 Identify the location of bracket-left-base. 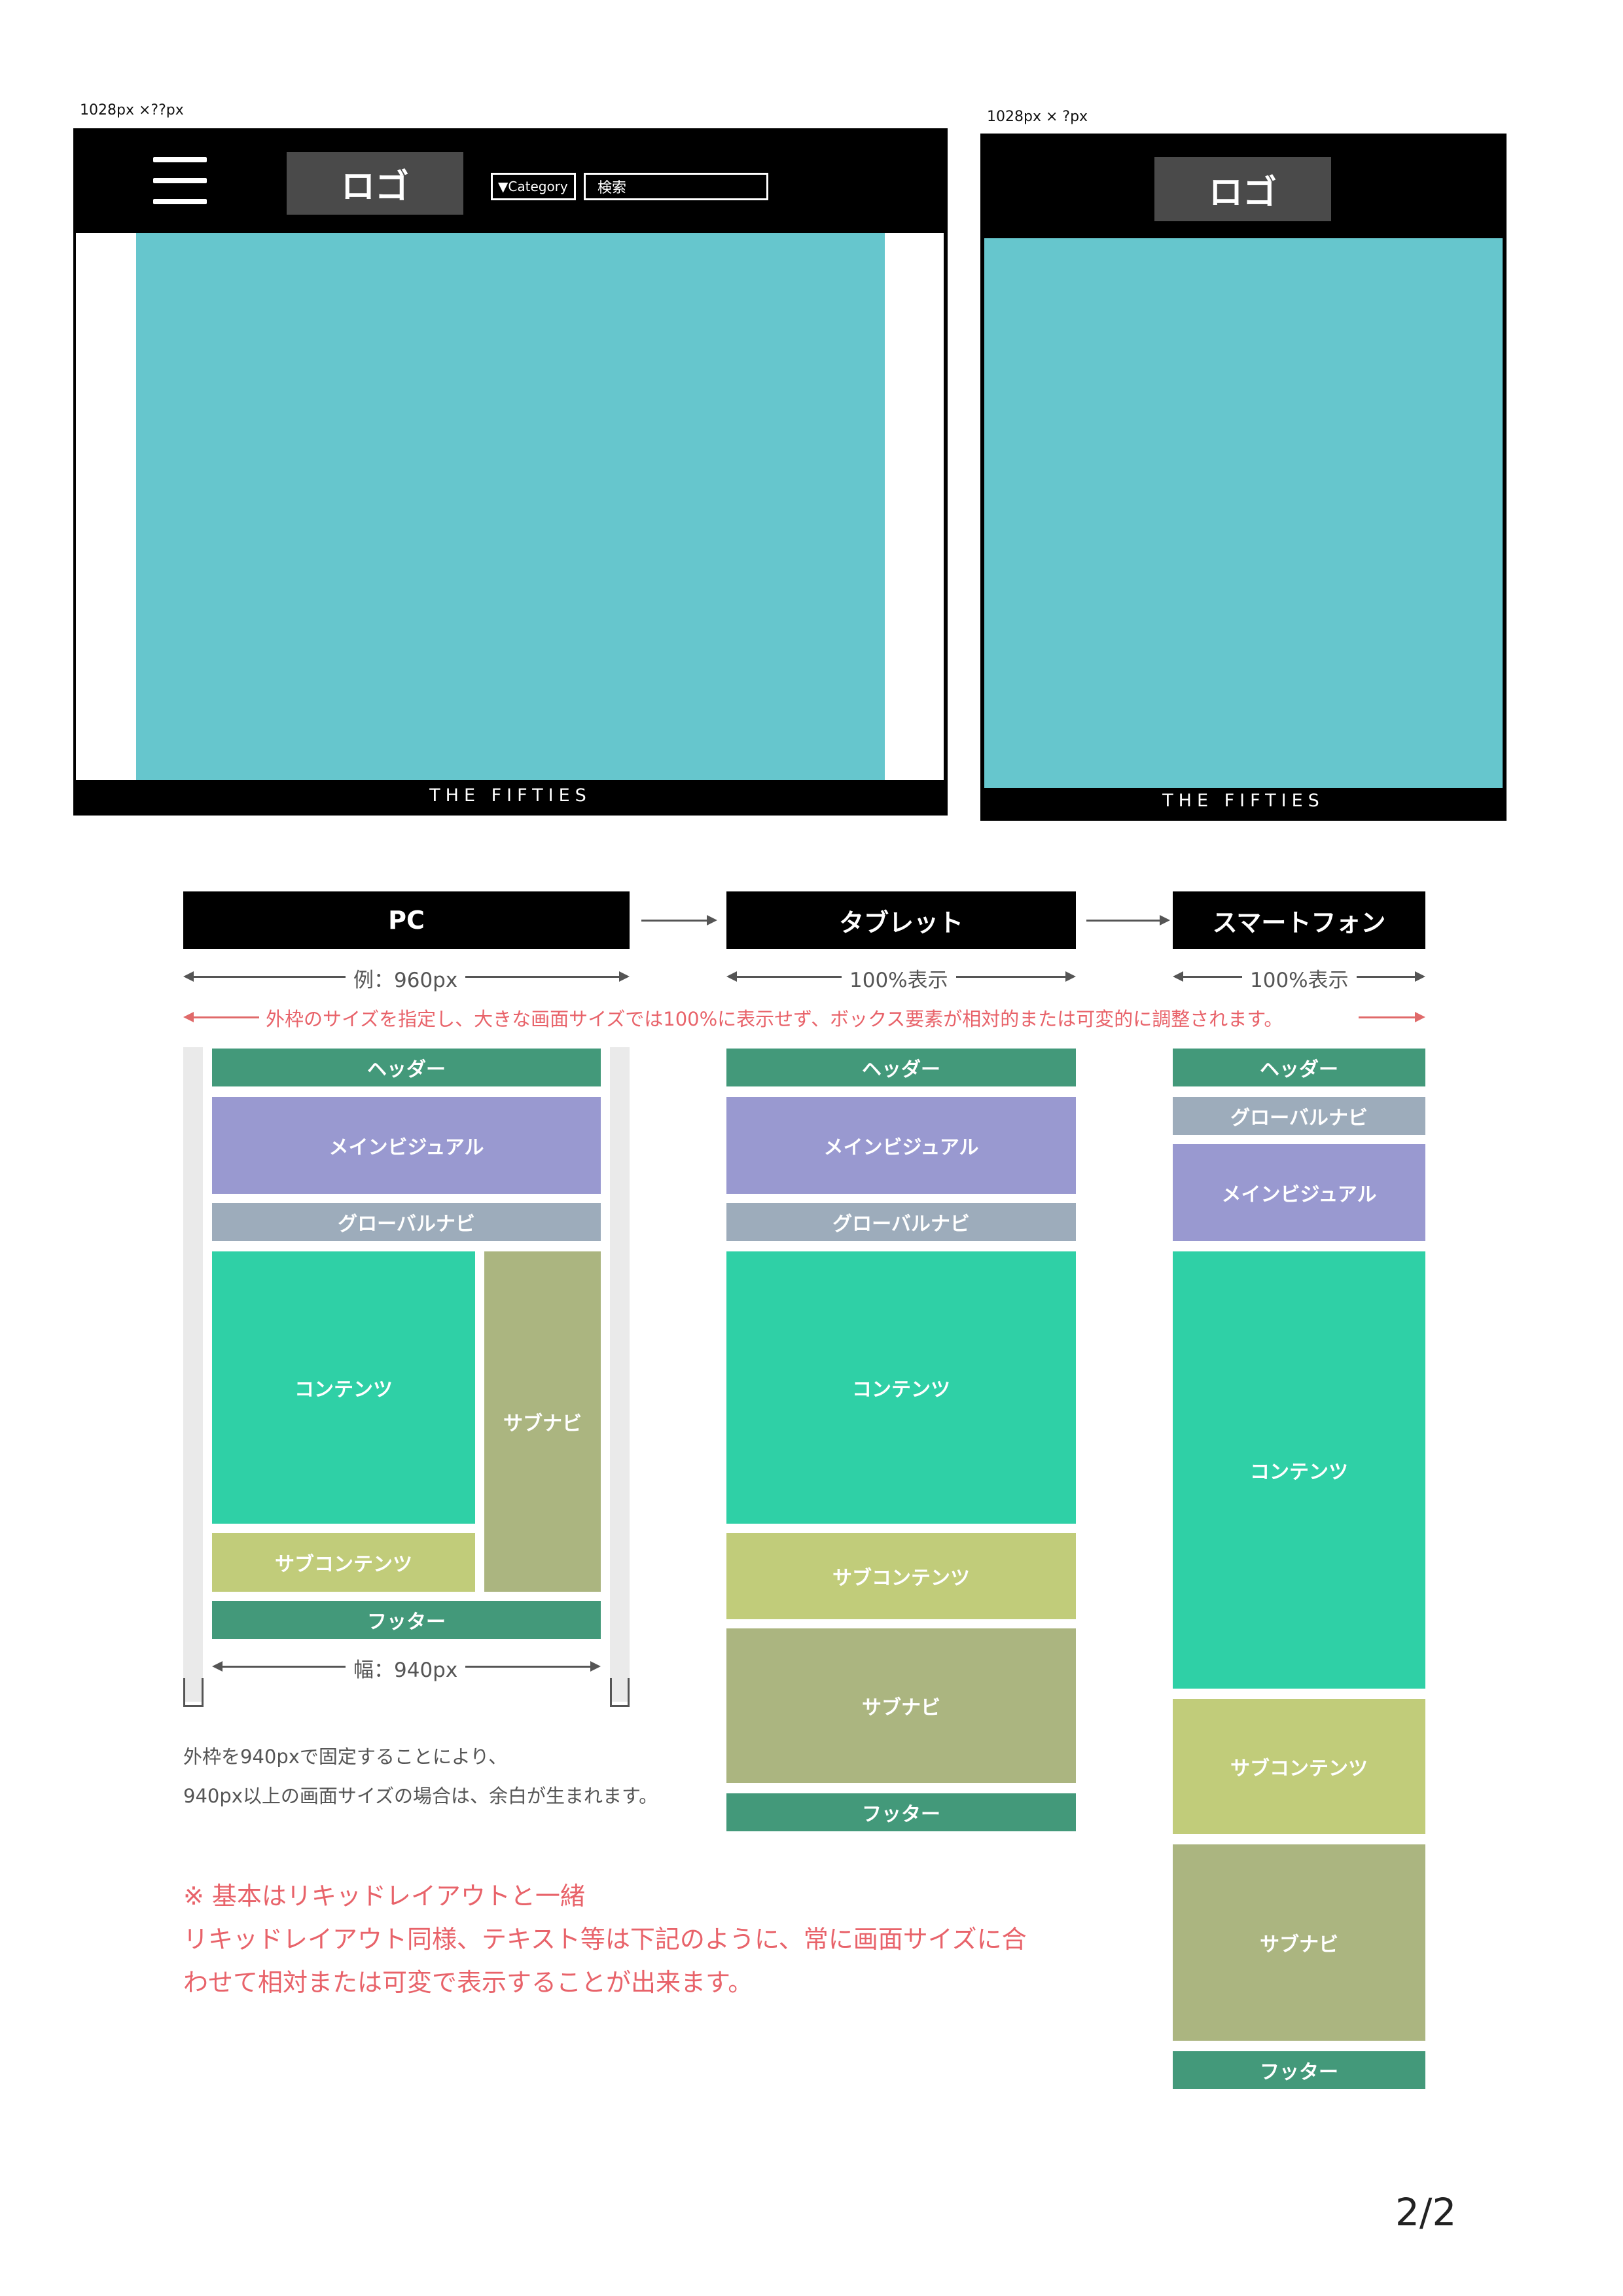
(193, 1706).